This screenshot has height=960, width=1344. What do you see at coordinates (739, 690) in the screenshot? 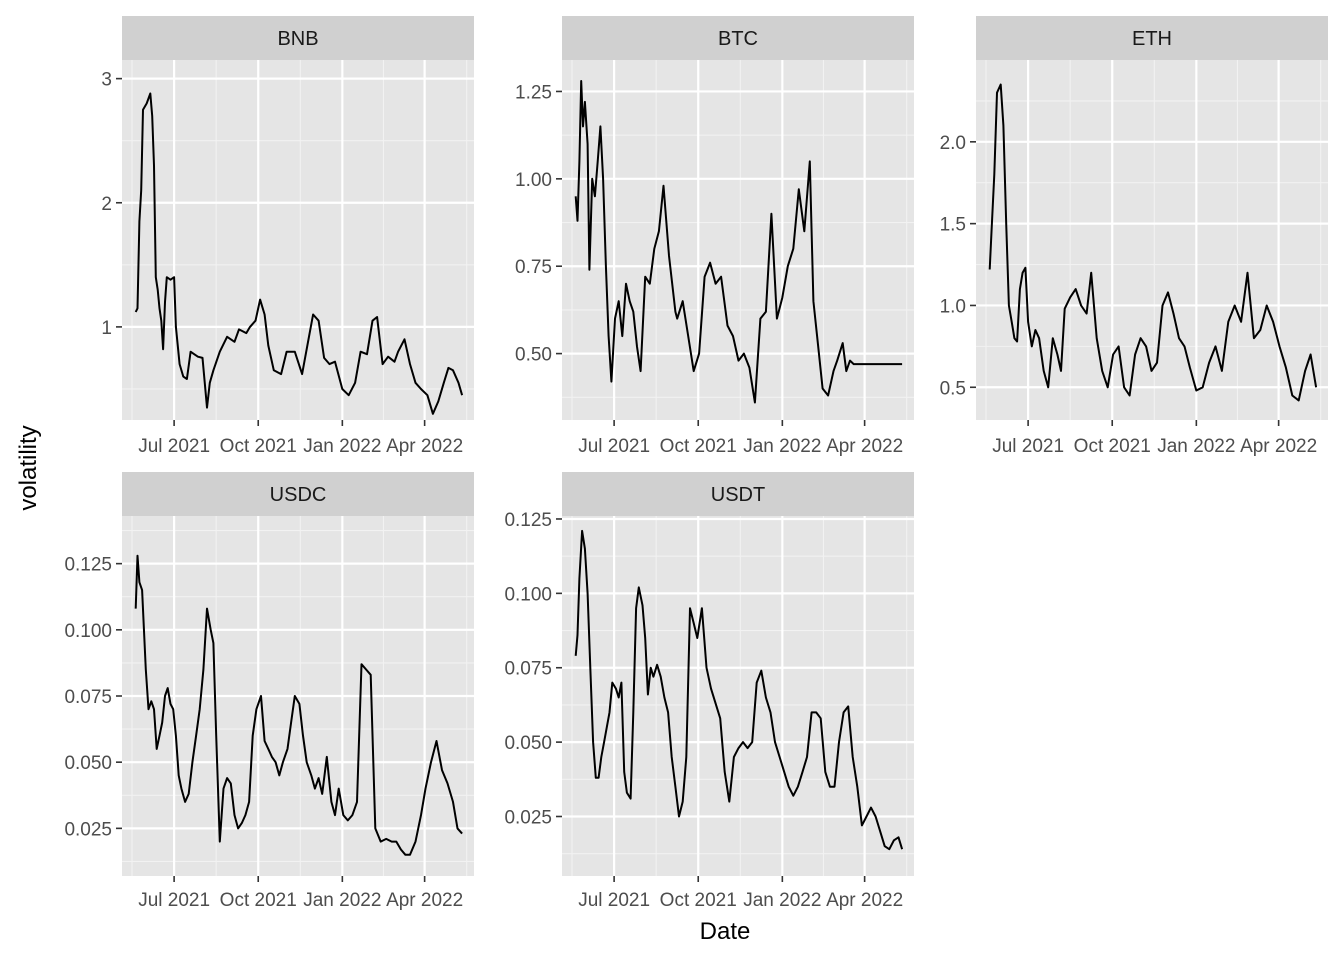
I see `volatility-line-usdt` at bounding box center [739, 690].